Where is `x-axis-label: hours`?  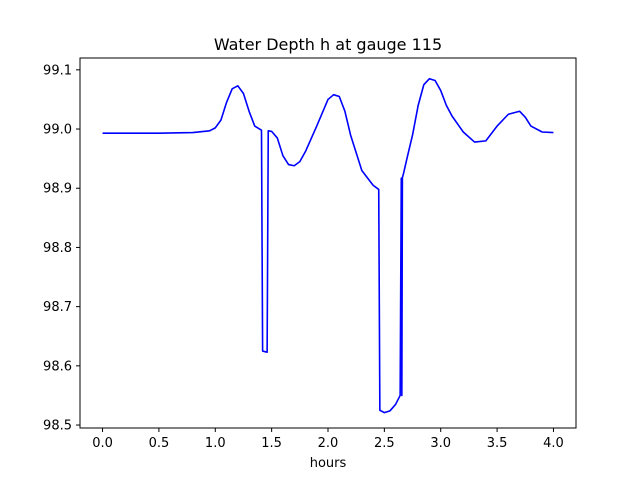
x-axis-label: hours is located at coordinates (328, 463).